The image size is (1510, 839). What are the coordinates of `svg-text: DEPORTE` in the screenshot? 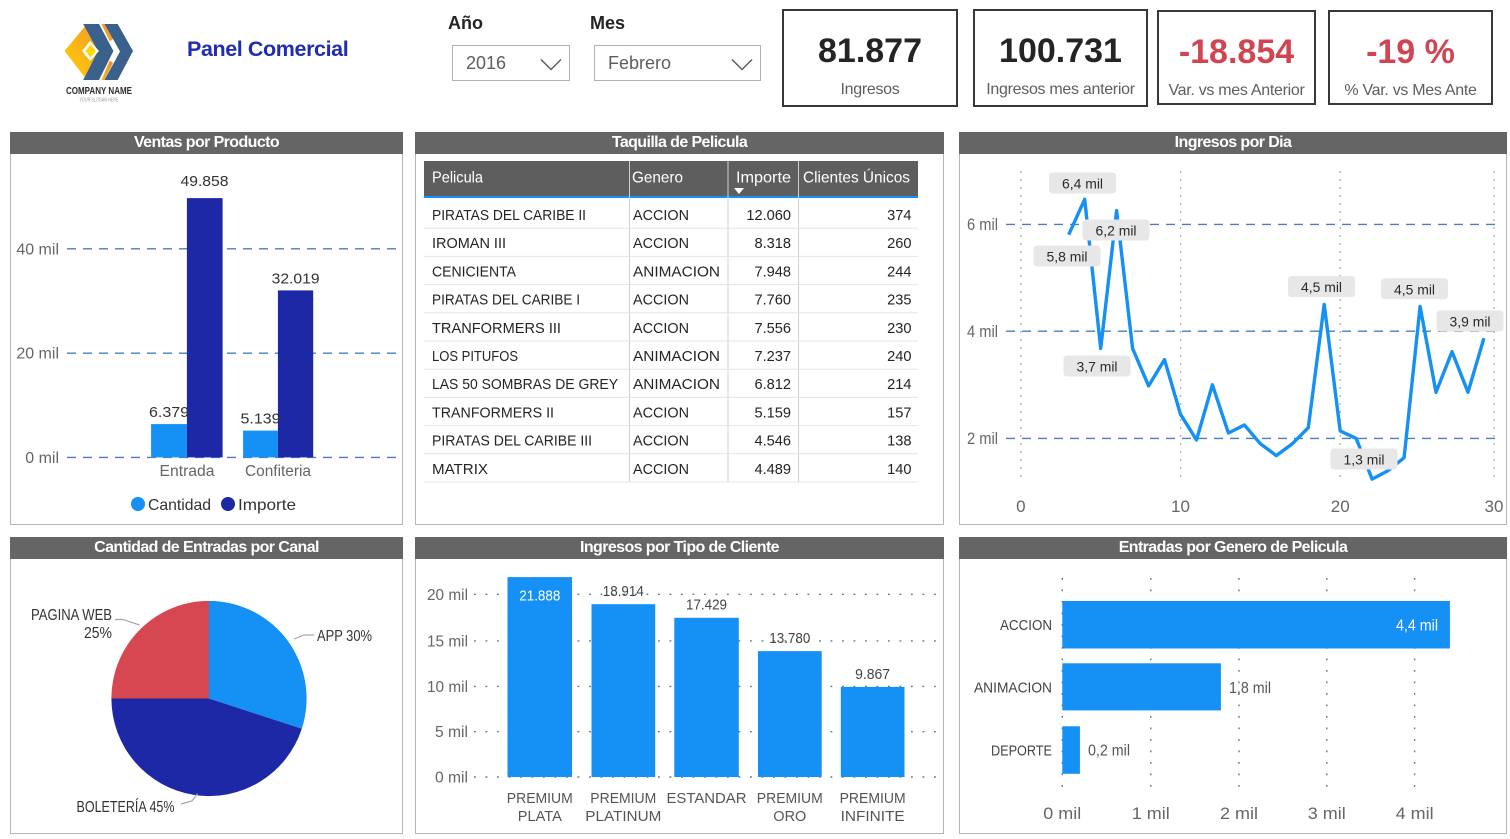 It's located at (1021, 751).